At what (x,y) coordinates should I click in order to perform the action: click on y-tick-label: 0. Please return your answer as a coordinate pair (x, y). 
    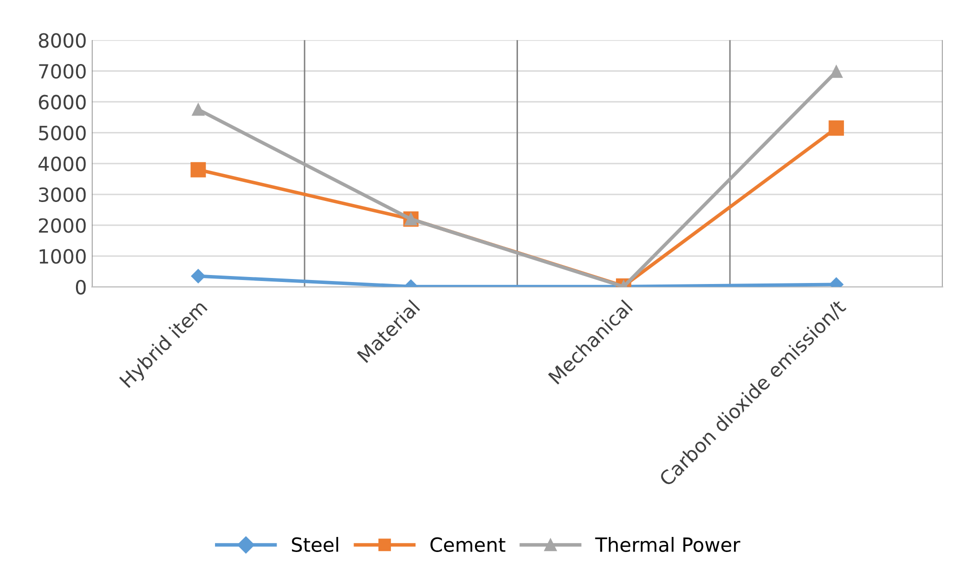
    Looking at the image, I should click on (81, 287).